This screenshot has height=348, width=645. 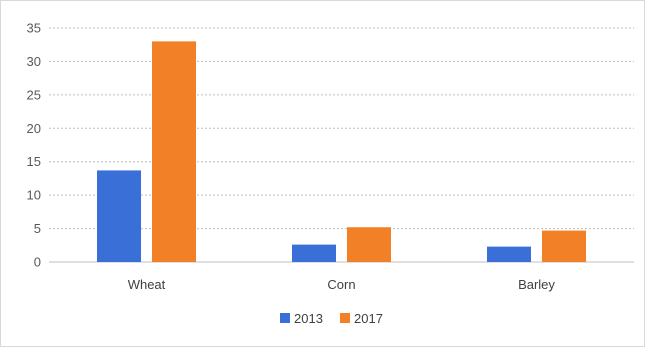 What do you see at coordinates (34, 145) in the screenshot?
I see `y-axis-ticks: 0 5 10 15 20 25 30 35` at bounding box center [34, 145].